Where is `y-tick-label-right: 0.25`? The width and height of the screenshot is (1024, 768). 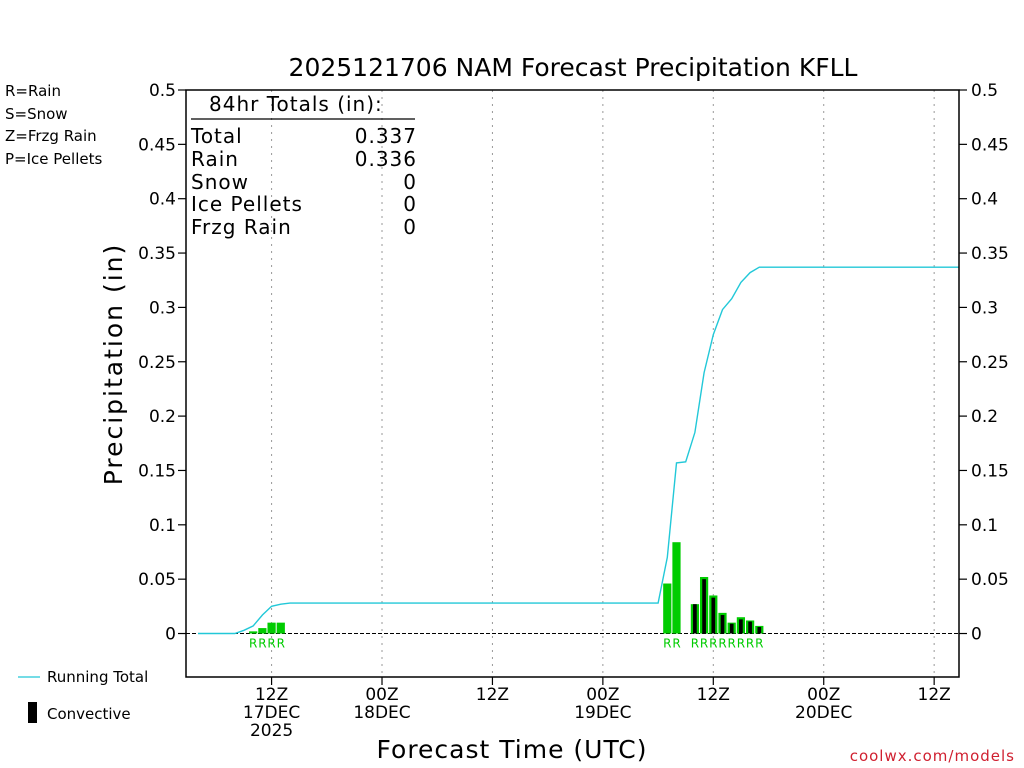 y-tick-label-right: 0.25 is located at coordinates (990, 363).